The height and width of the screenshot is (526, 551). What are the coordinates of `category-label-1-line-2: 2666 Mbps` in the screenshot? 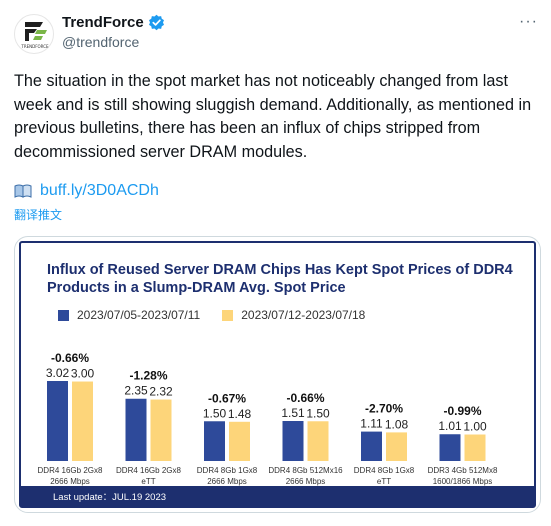 It's located at (70, 481).